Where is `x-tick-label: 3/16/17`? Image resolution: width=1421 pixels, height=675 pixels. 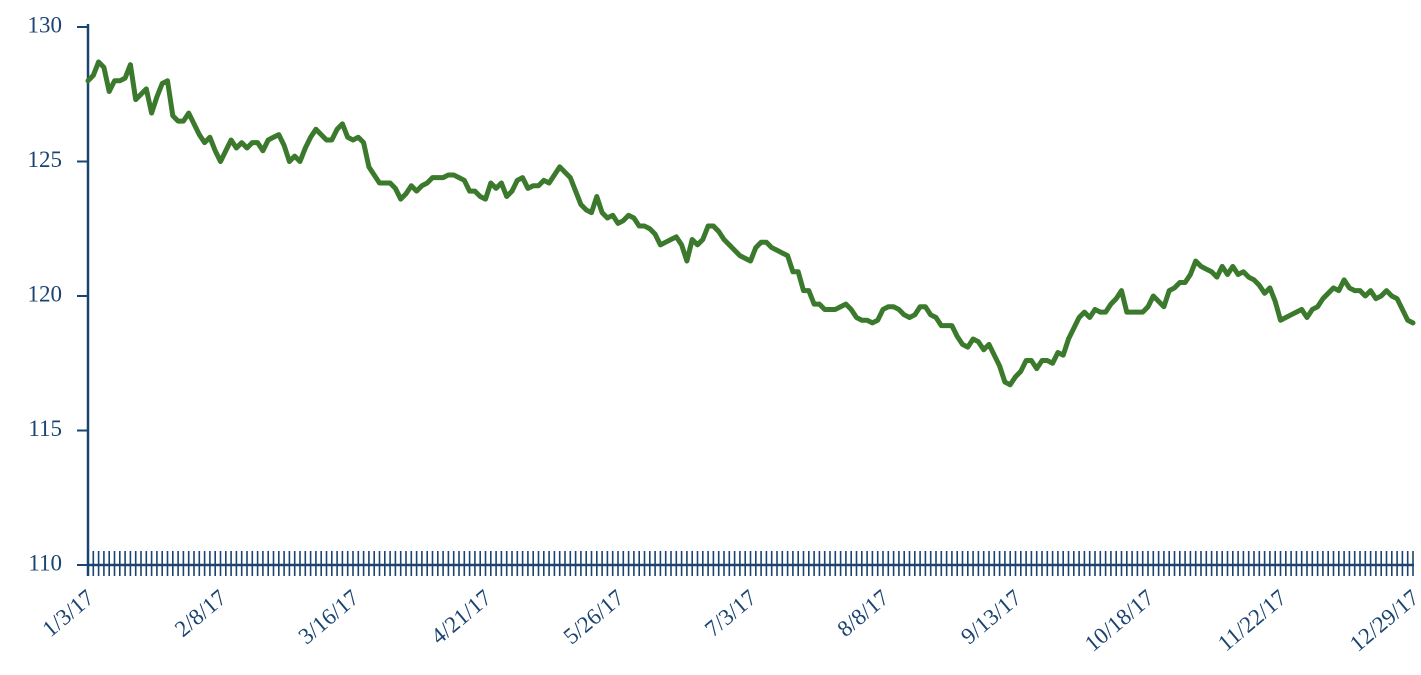
x-tick-label: 3/16/17 is located at coordinates (329, 617).